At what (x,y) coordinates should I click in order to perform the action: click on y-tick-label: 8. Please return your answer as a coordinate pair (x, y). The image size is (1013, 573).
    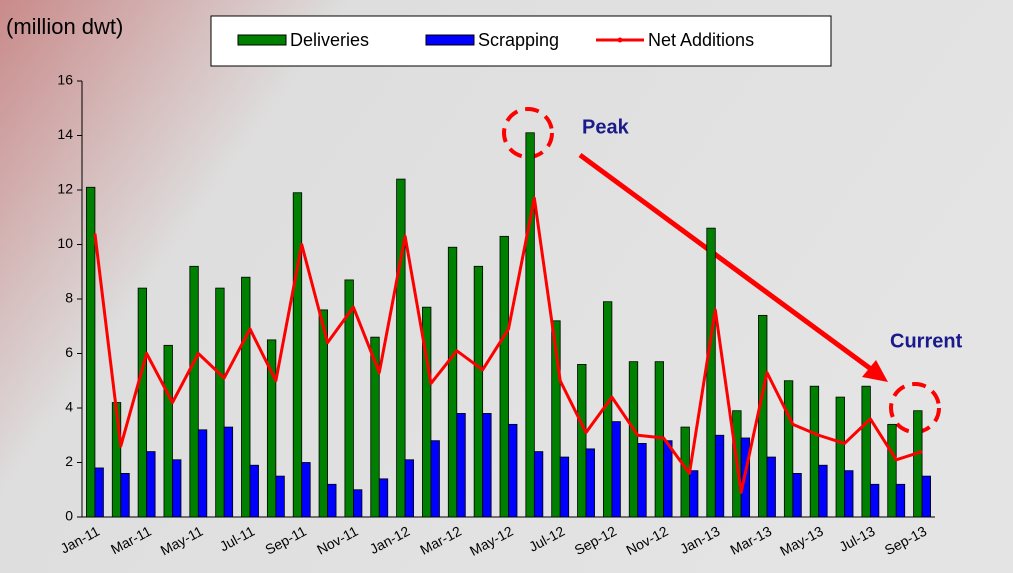
    Looking at the image, I should click on (69, 298).